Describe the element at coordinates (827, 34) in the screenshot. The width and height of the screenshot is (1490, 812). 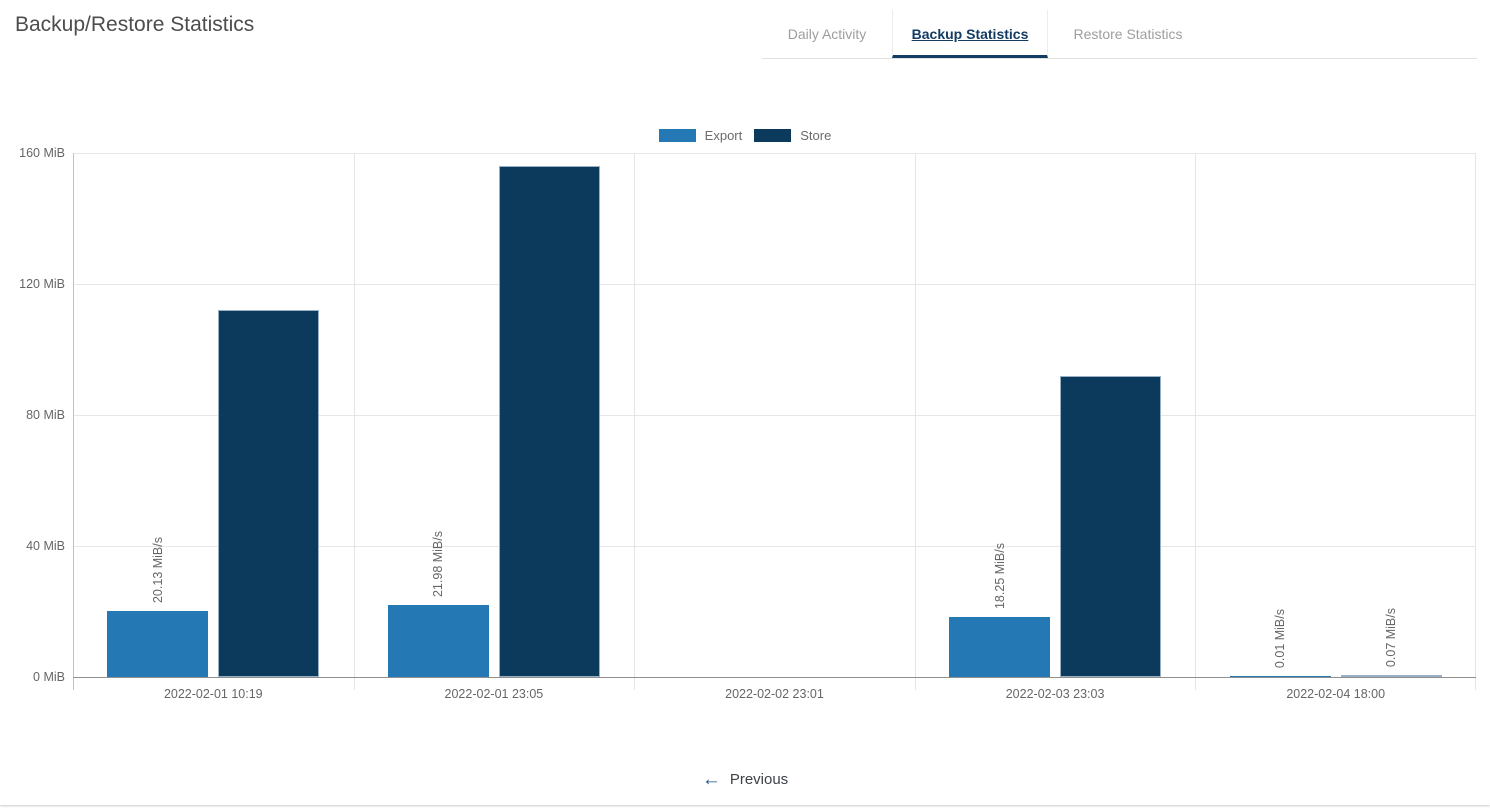
I see `tab-daily-activity: Daily Activity` at that location.